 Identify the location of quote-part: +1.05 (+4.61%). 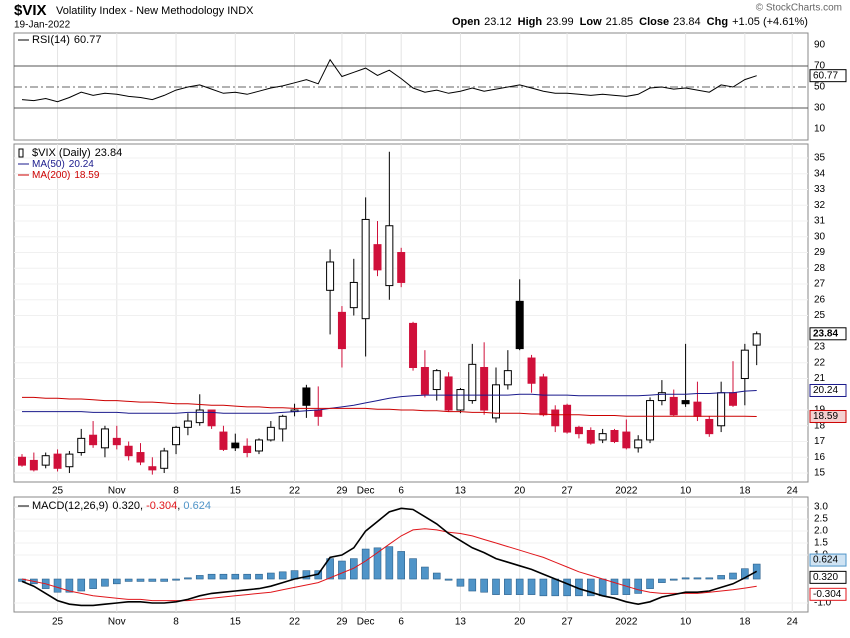
(770, 22).